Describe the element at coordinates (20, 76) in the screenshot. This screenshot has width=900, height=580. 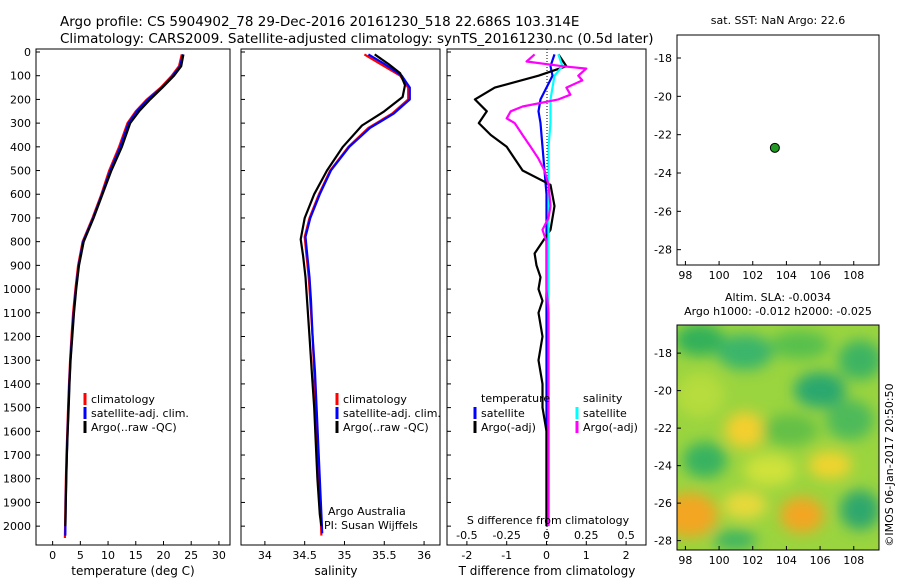
I see `depth-tick-label: 100` at that location.